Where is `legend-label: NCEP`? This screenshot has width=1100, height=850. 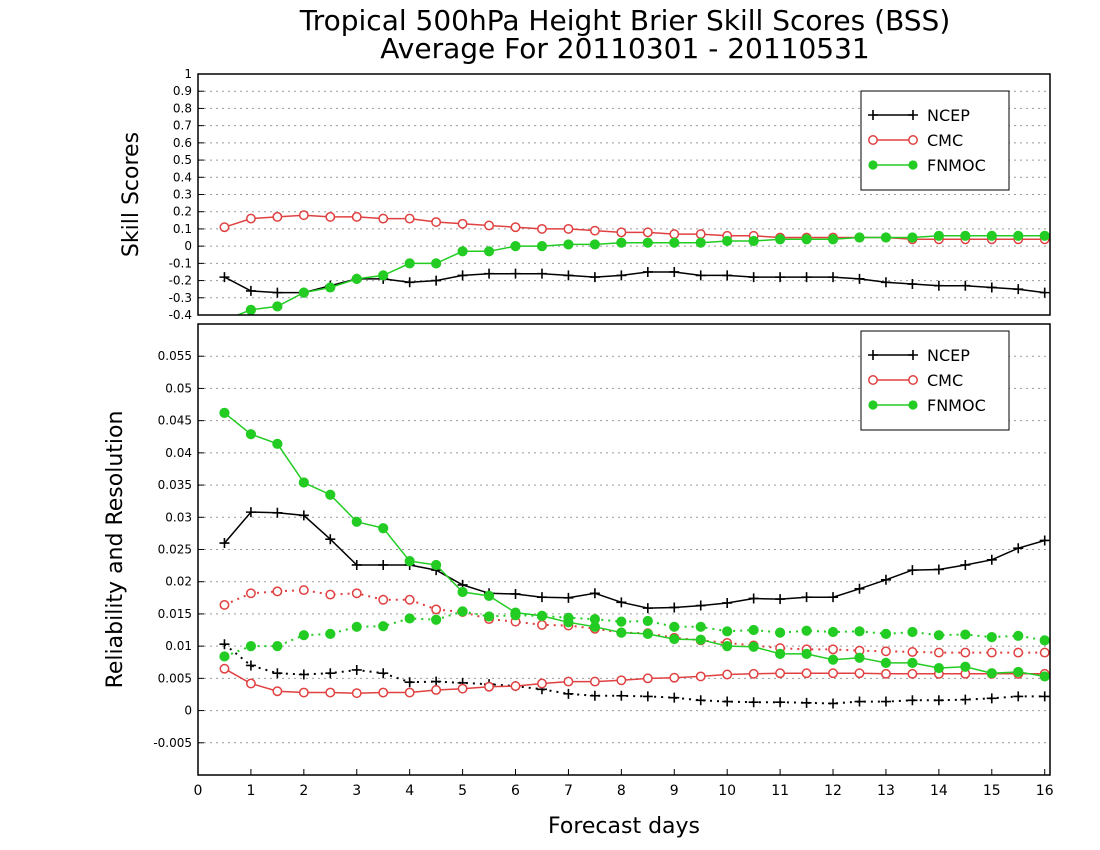
legend-label: NCEP is located at coordinates (948, 115).